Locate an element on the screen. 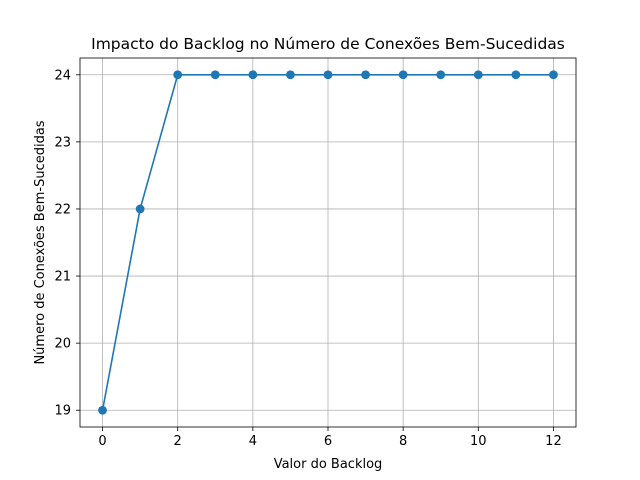 This screenshot has height=480, width=640. x-tick-label: 0 is located at coordinates (102, 441).